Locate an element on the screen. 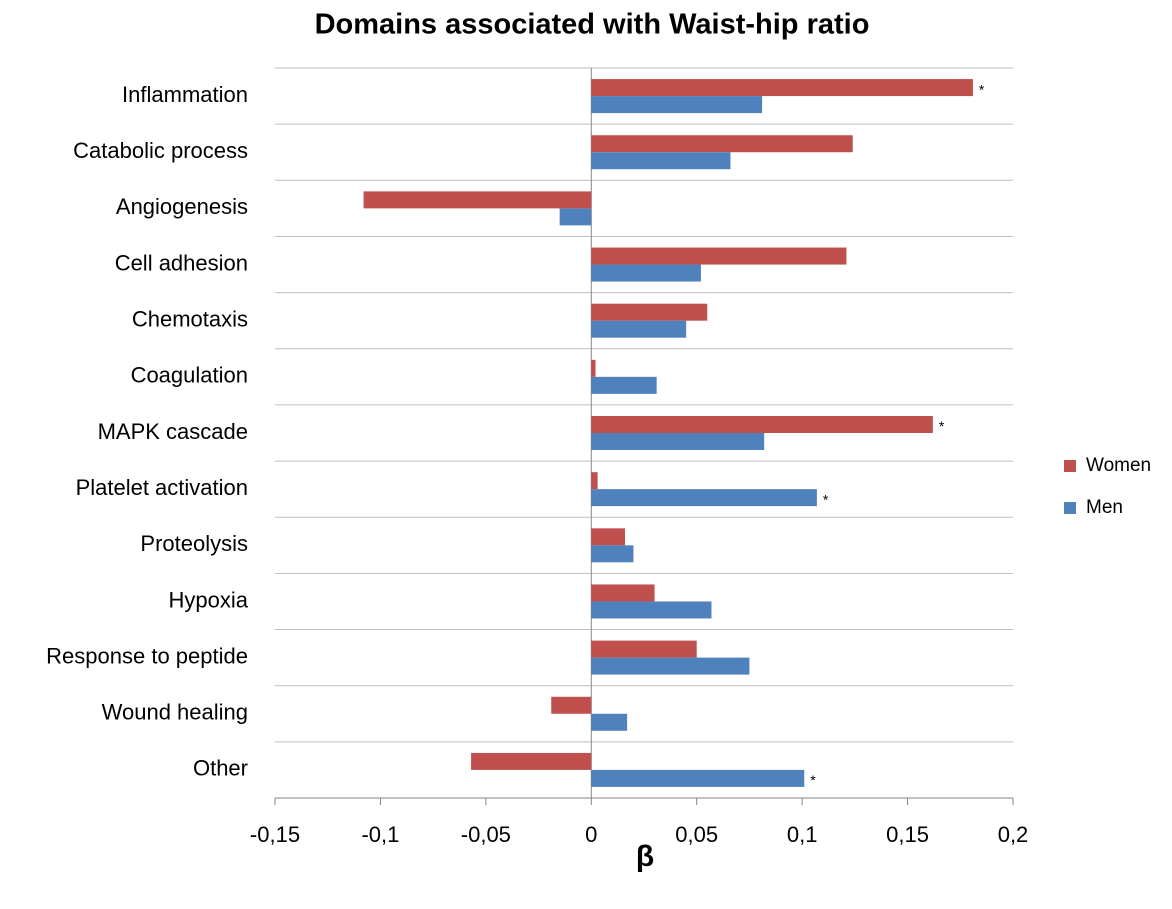 The image size is (1172, 909). x-tick-label: 0,1 is located at coordinates (802, 834).